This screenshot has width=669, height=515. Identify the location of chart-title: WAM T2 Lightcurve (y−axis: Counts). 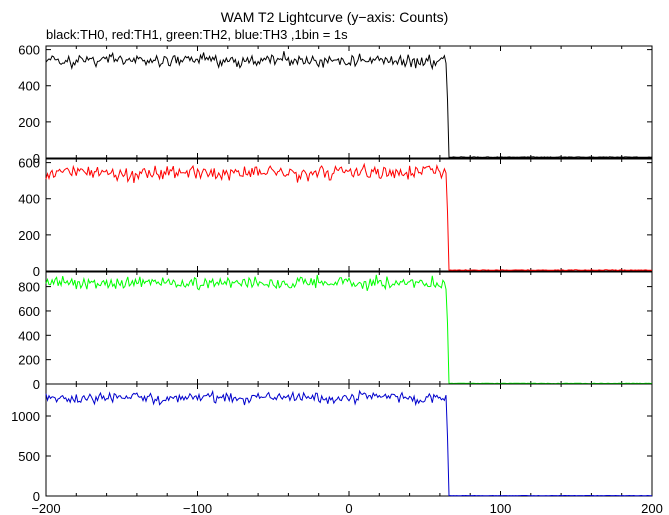
(334, 17).